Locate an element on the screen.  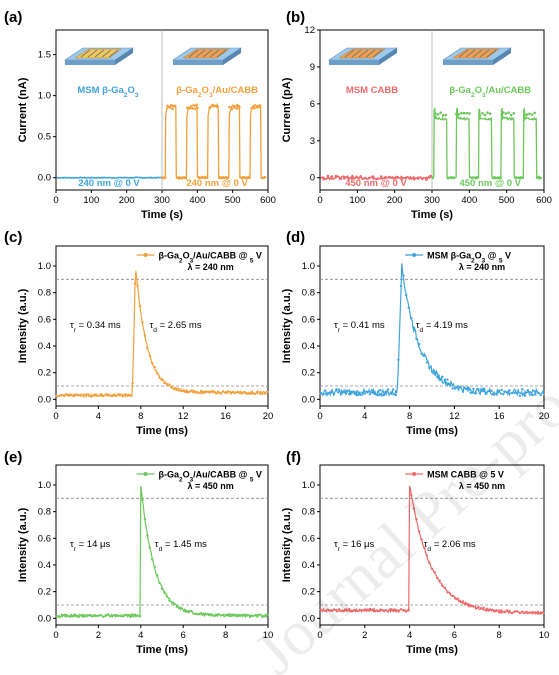
panel-letter: (b) is located at coordinates (295, 17).